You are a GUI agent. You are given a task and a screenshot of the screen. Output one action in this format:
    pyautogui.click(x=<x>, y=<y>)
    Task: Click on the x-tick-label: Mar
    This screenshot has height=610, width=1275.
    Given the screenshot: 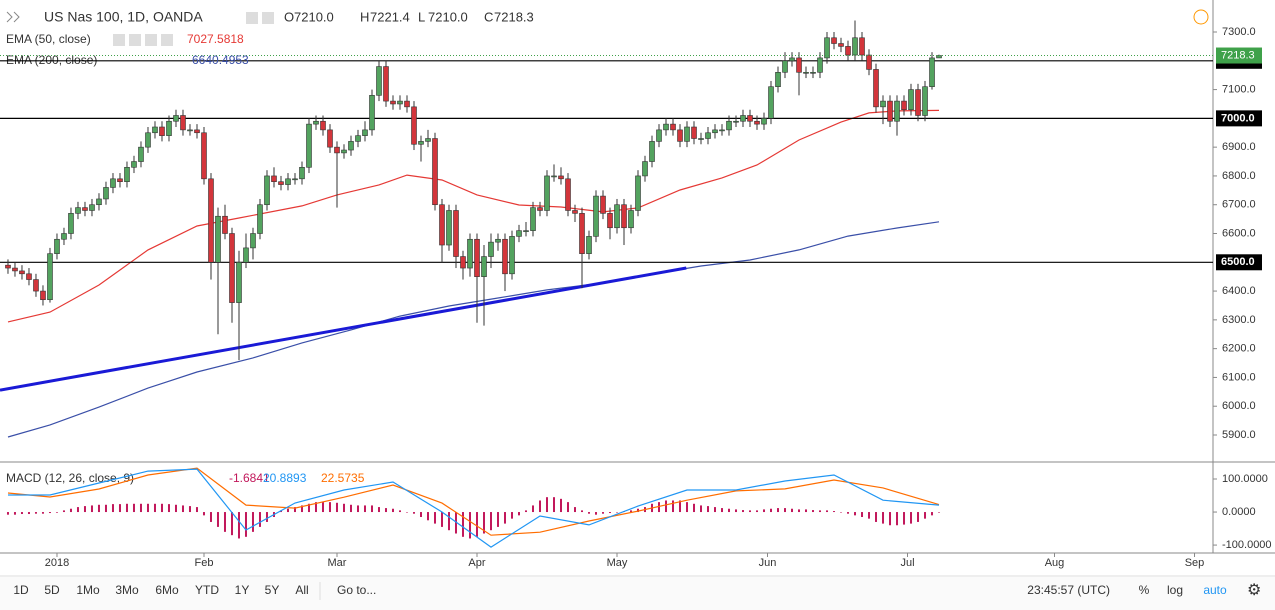 What is the action you would take?
    pyautogui.click(x=337, y=563)
    